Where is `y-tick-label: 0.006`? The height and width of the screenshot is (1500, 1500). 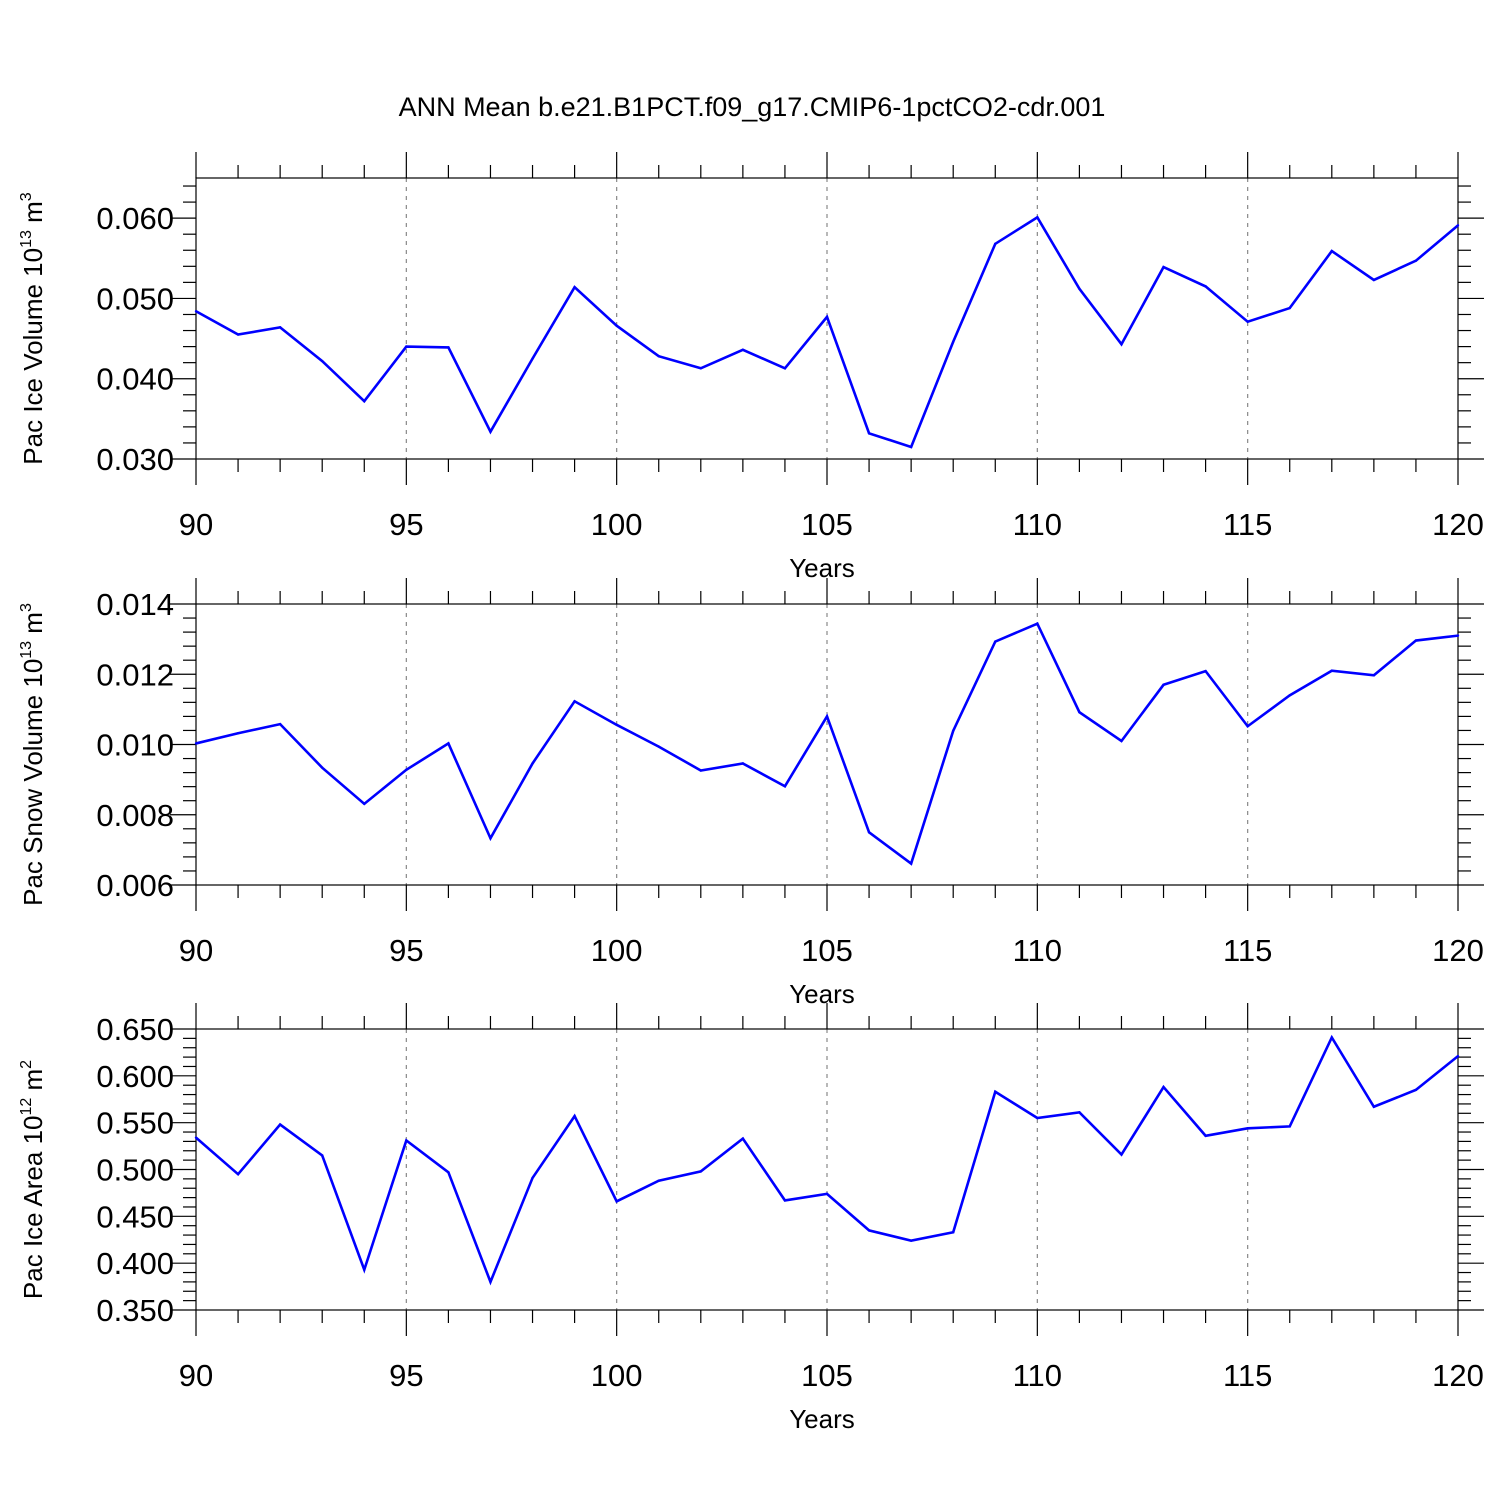 y-tick-label: 0.006 is located at coordinates (135, 885).